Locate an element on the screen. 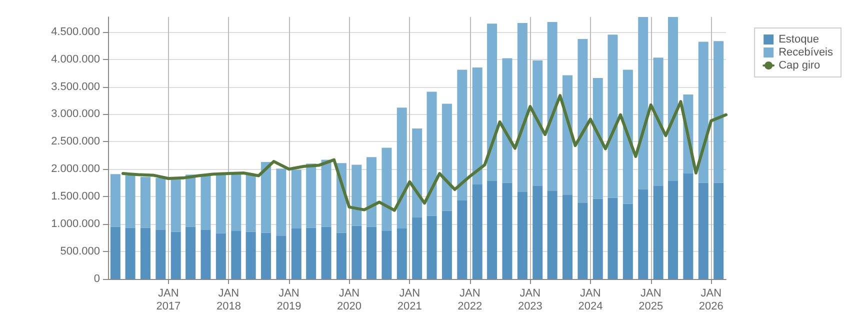 The width and height of the screenshot is (851, 313). y-tick-label: 1.500.000 is located at coordinates (75, 196).